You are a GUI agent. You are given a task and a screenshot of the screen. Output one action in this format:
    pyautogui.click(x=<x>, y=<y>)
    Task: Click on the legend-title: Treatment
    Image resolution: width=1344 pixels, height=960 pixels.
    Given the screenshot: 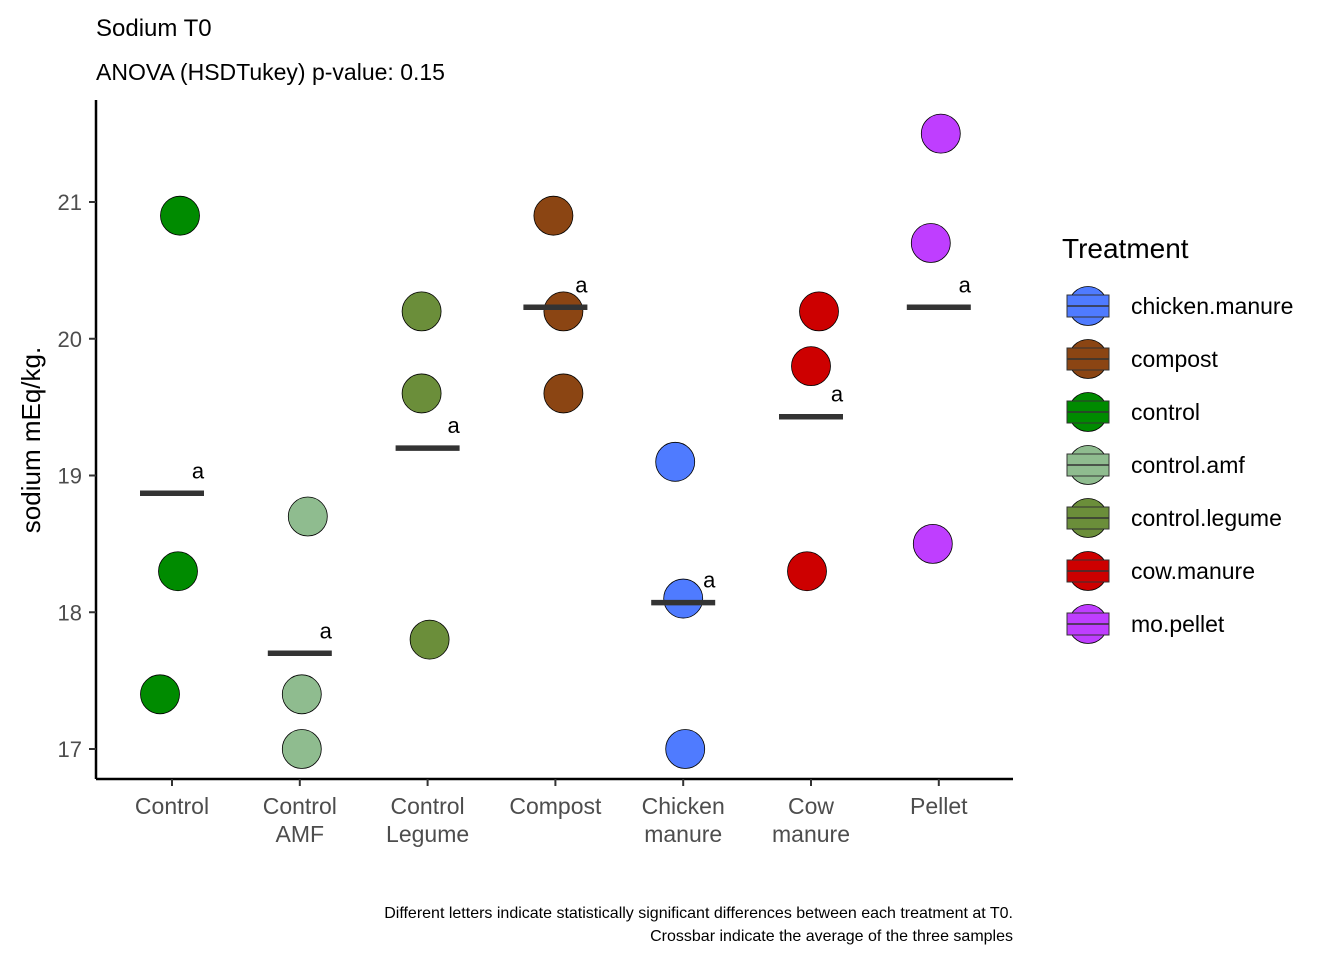 What is the action you would take?
    pyautogui.click(x=1125, y=248)
    